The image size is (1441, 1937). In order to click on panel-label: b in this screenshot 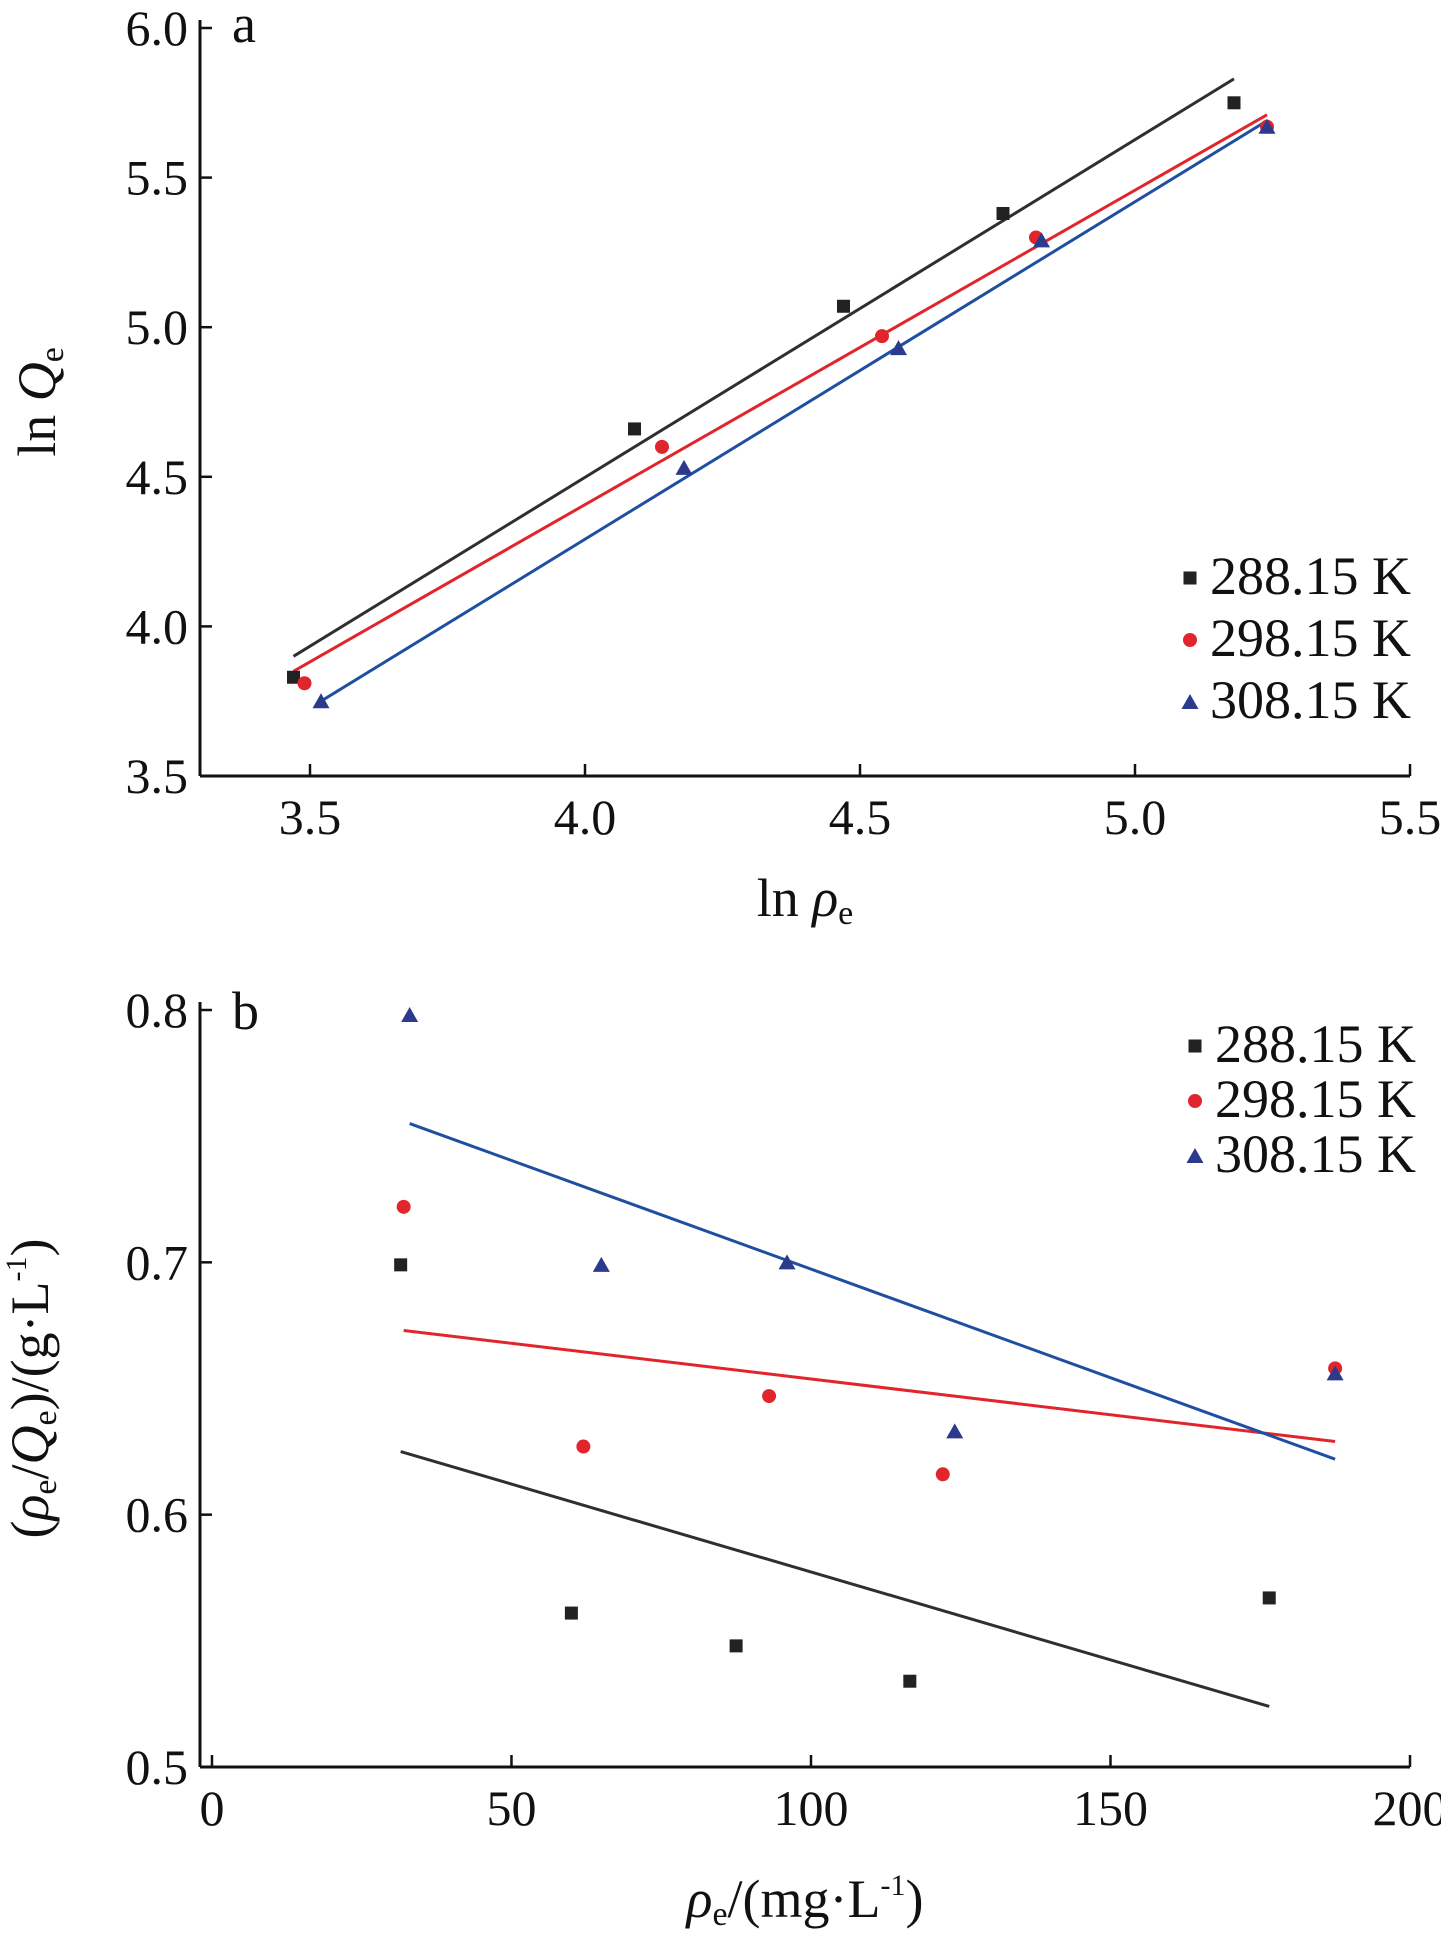, I will do `click(245, 1011)`.